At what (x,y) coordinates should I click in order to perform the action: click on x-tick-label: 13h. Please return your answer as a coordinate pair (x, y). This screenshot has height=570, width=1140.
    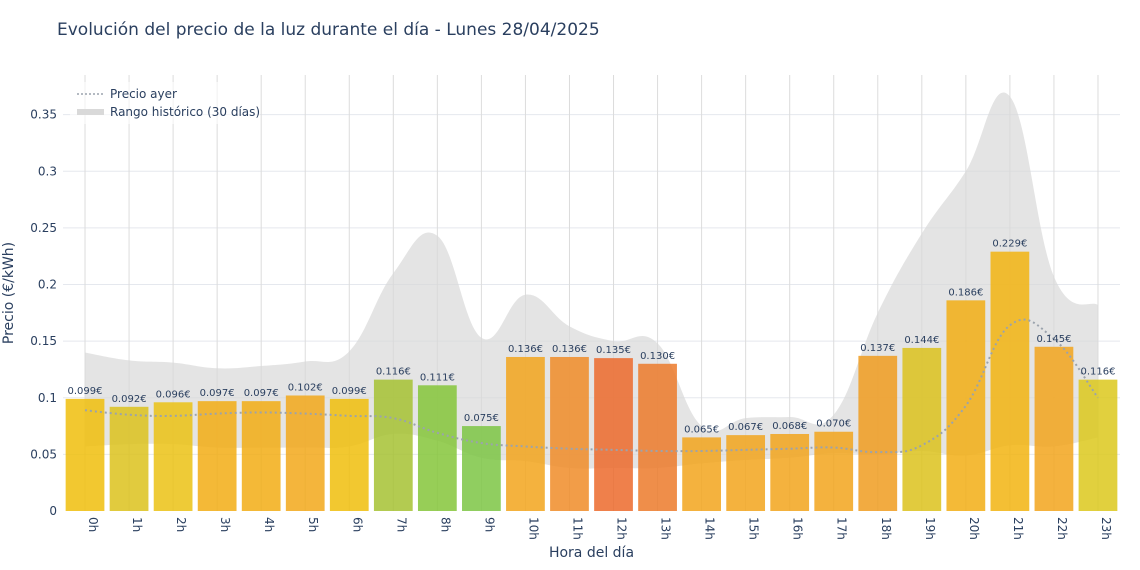
    Looking at the image, I should click on (666, 528).